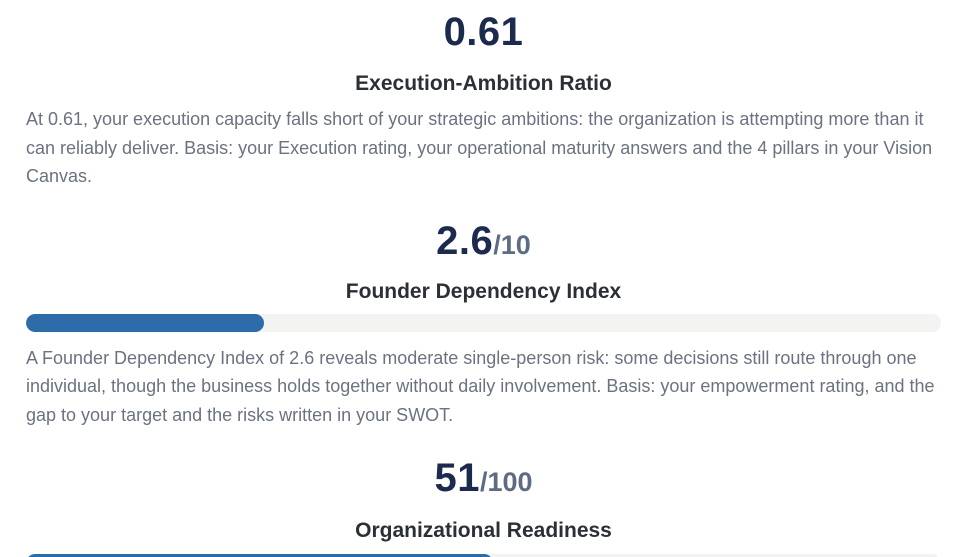 The image size is (961, 557). What do you see at coordinates (483, 291) in the screenshot?
I see `metric-title: Founder Dependency Index` at bounding box center [483, 291].